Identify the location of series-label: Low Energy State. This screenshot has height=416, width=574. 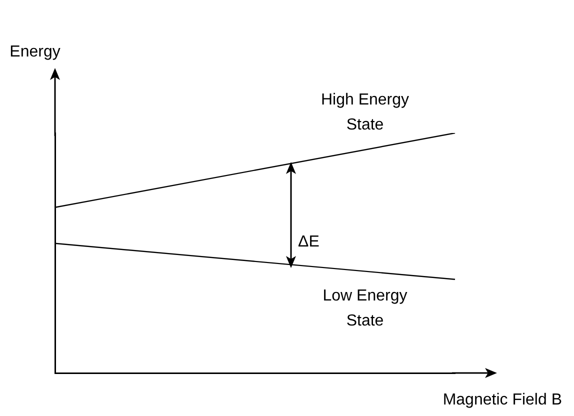
(365, 309).